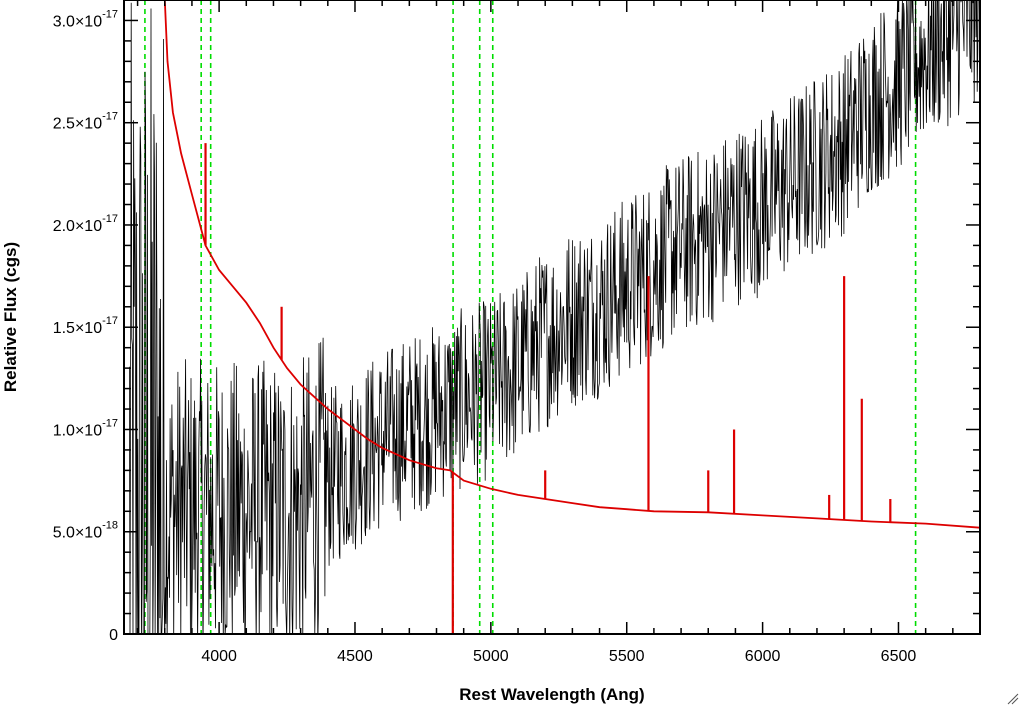 This screenshot has width=1020, height=706. I want to click on y-axis-title: Relative Flux (cgs), so click(10, 317).